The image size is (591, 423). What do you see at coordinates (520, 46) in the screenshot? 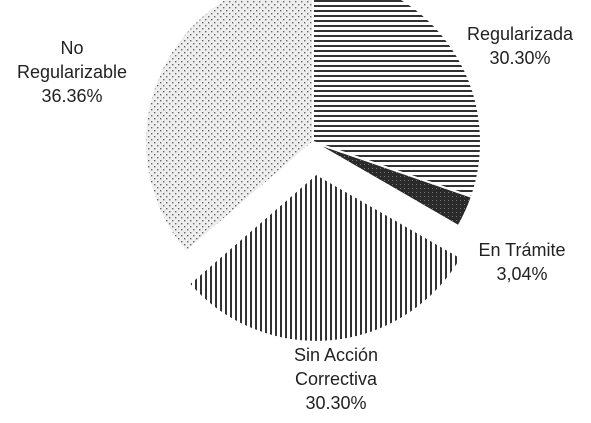
I see `slice-label-regularizada: Regularizada 30.30%` at bounding box center [520, 46].